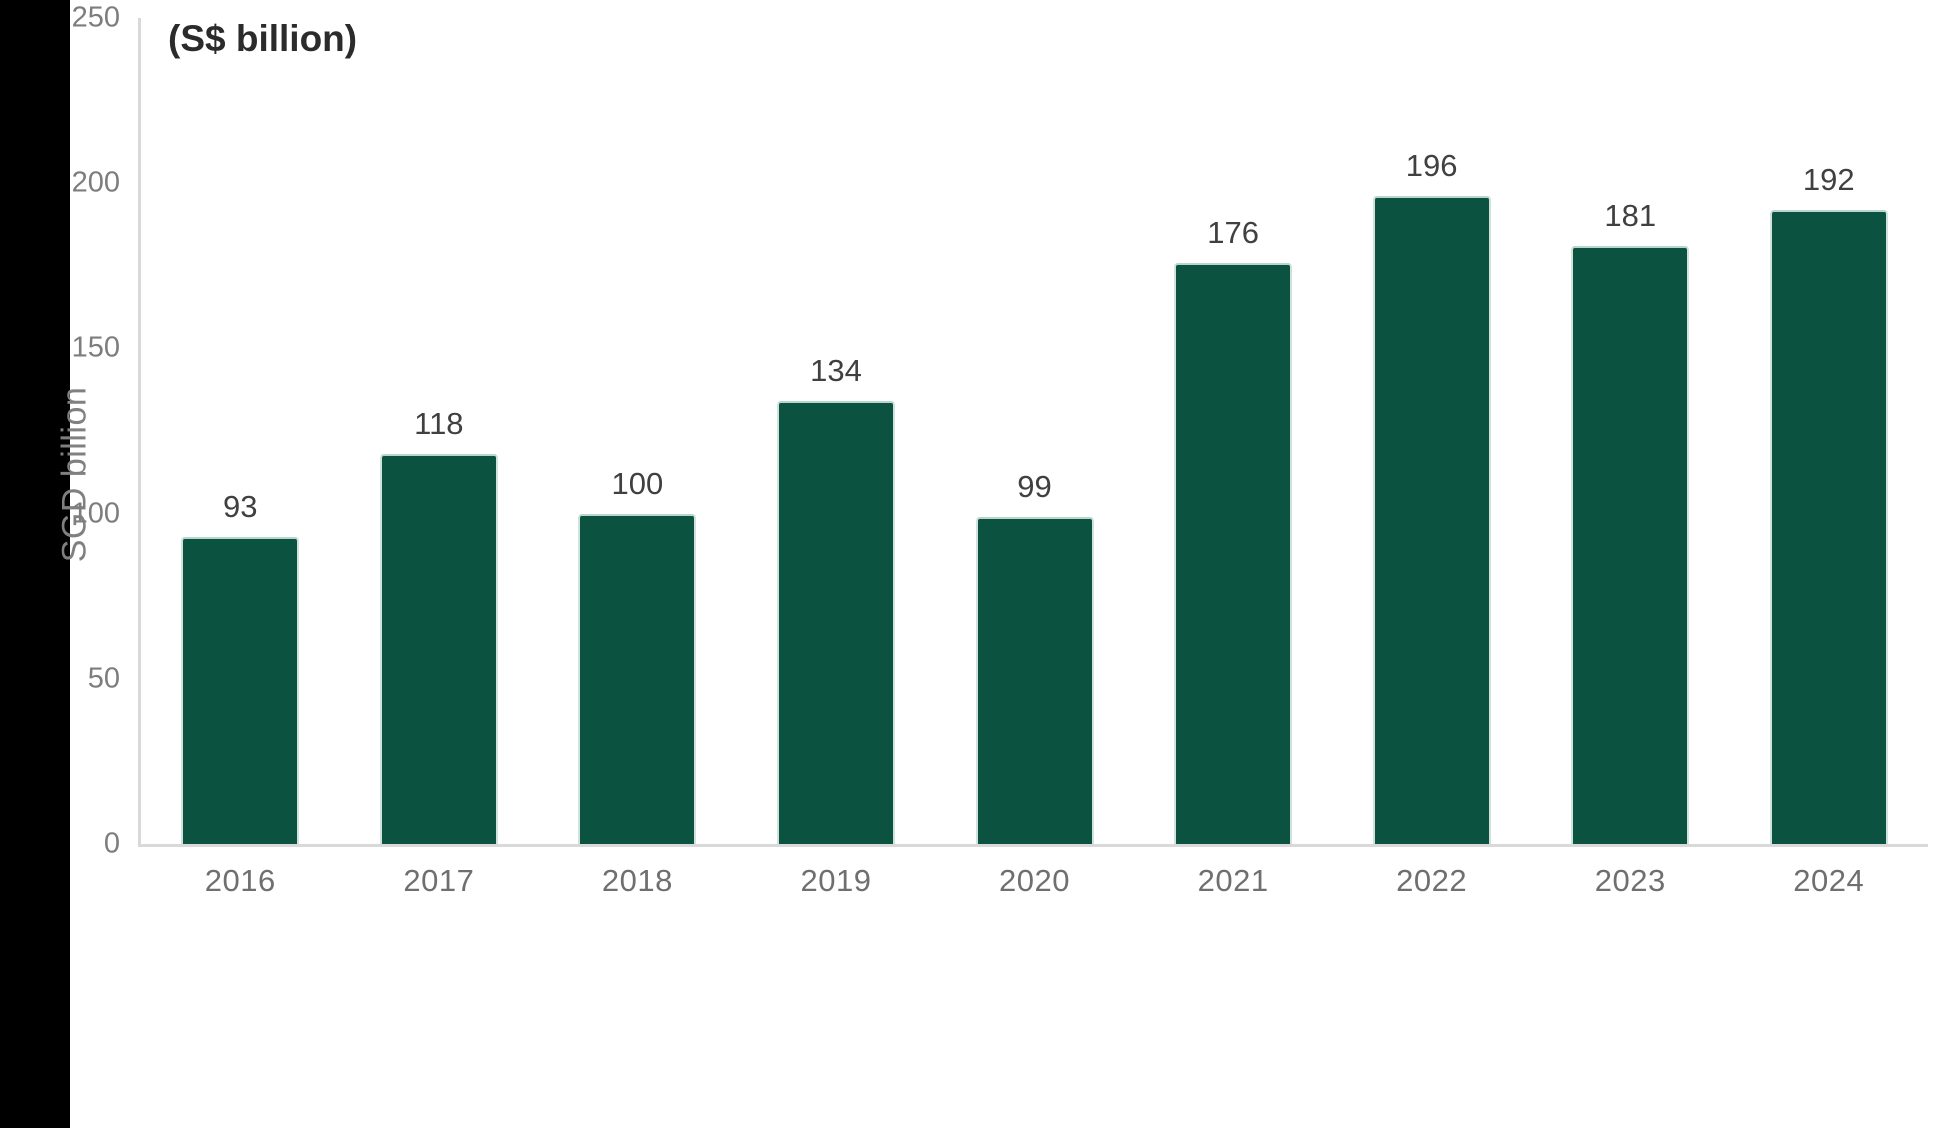 This screenshot has height=1128, width=1950. I want to click on bar-value-label: 181, so click(1630, 215).